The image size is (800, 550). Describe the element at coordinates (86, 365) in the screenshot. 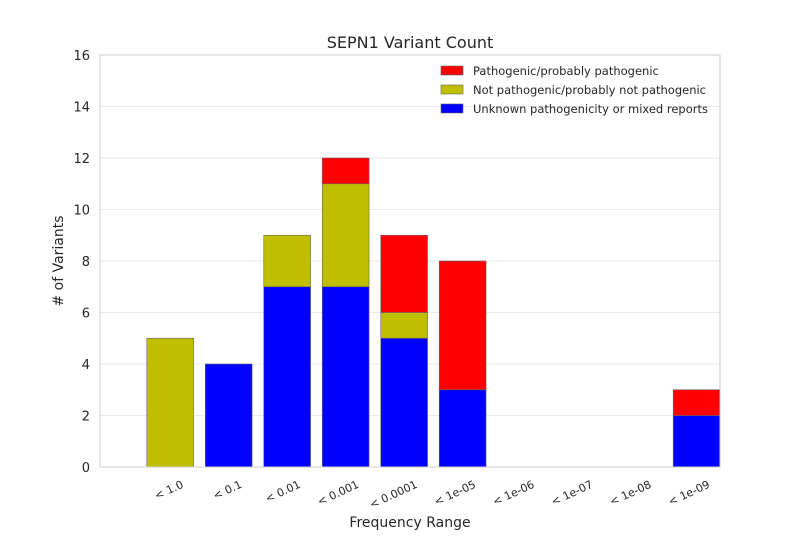

I see `y-tick-label: 4` at that location.